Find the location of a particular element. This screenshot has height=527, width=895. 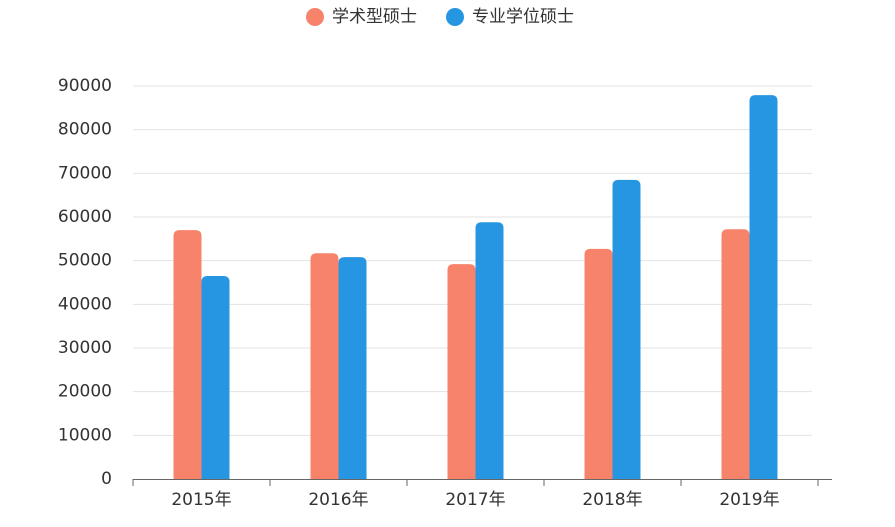

x-tick-label: 2017年 is located at coordinates (475, 500).